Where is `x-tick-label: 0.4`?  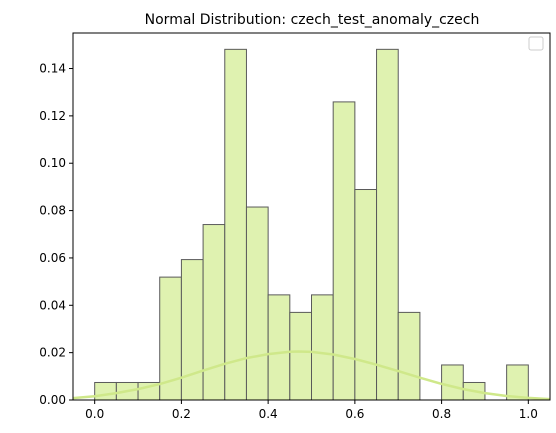 x-tick-label: 0.4 is located at coordinates (268, 414).